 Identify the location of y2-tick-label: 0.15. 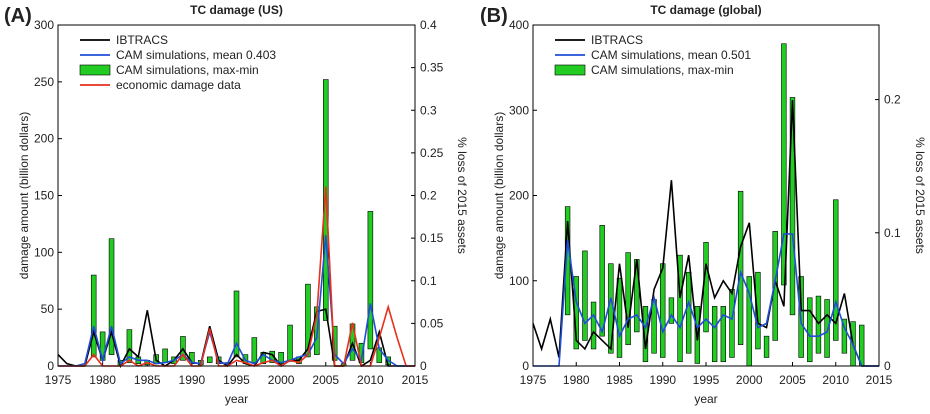
(432, 238).